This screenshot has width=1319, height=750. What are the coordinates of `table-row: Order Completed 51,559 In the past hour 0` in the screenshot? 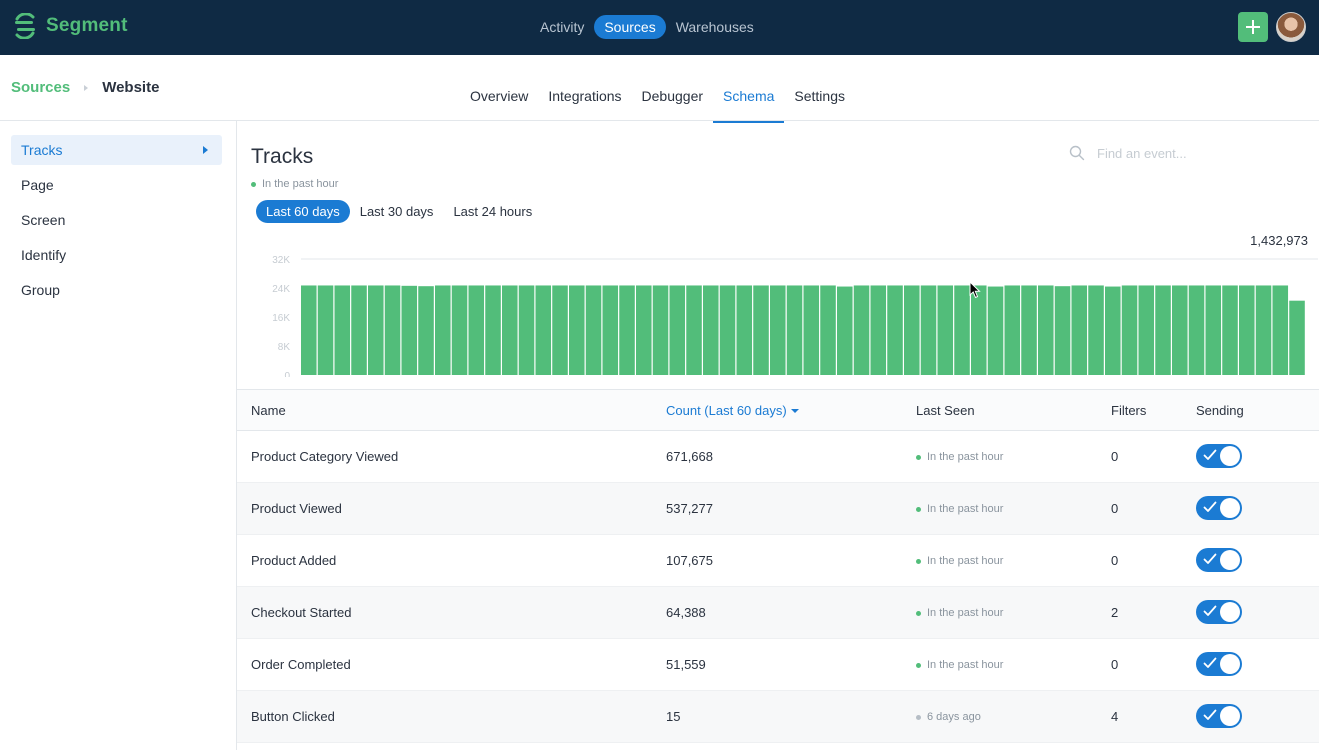 It's located at (778, 665).